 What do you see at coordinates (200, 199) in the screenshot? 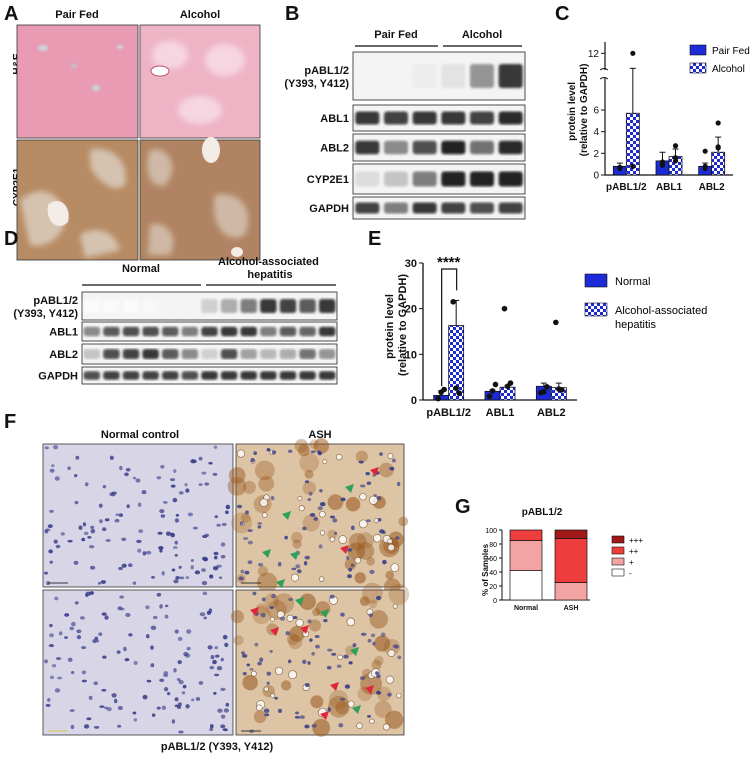
I see `cyp2e1-alcohol-image` at bounding box center [200, 199].